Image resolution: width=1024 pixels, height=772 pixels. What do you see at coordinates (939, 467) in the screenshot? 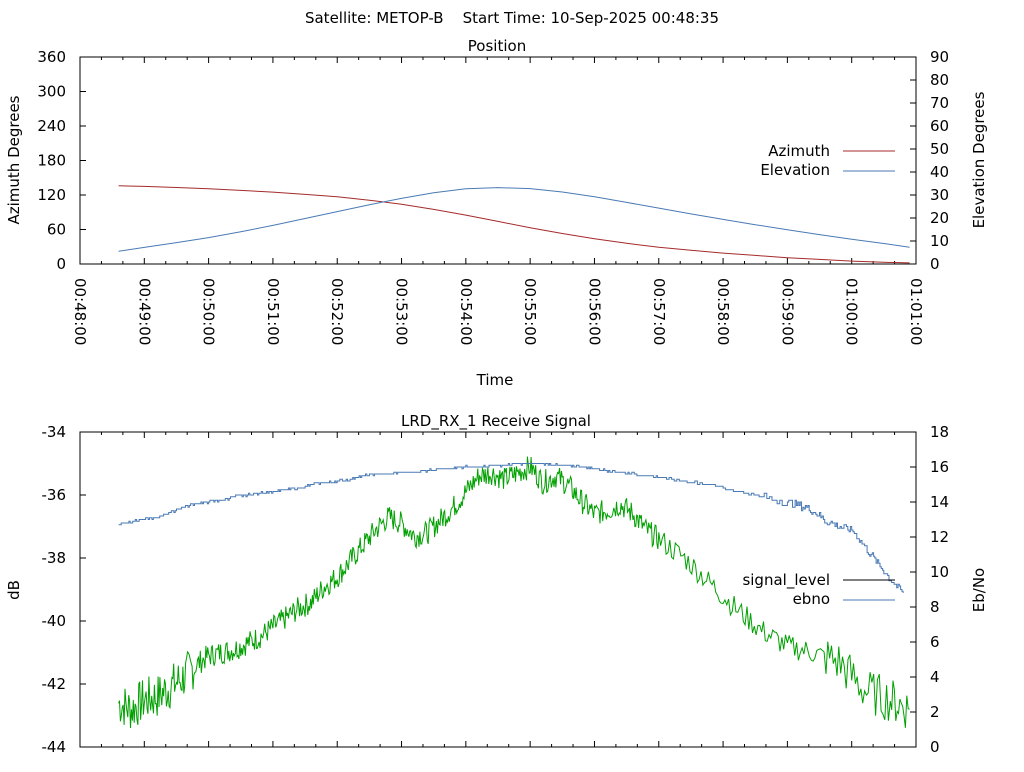
I see `y2-tick-label: 16` at bounding box center [939, 467].